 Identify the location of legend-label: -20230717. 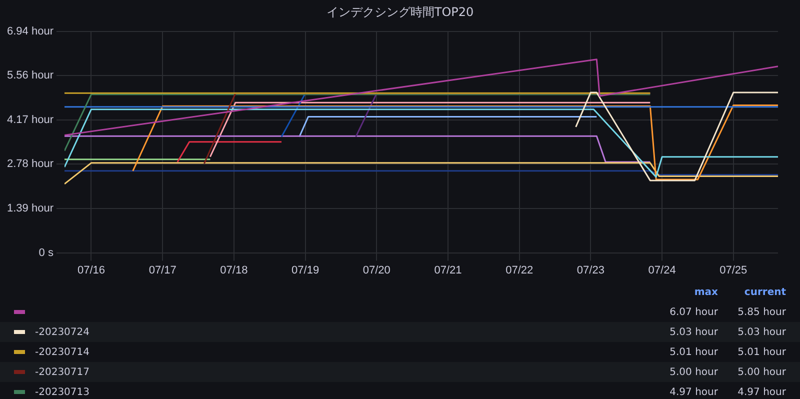
(63, 372).